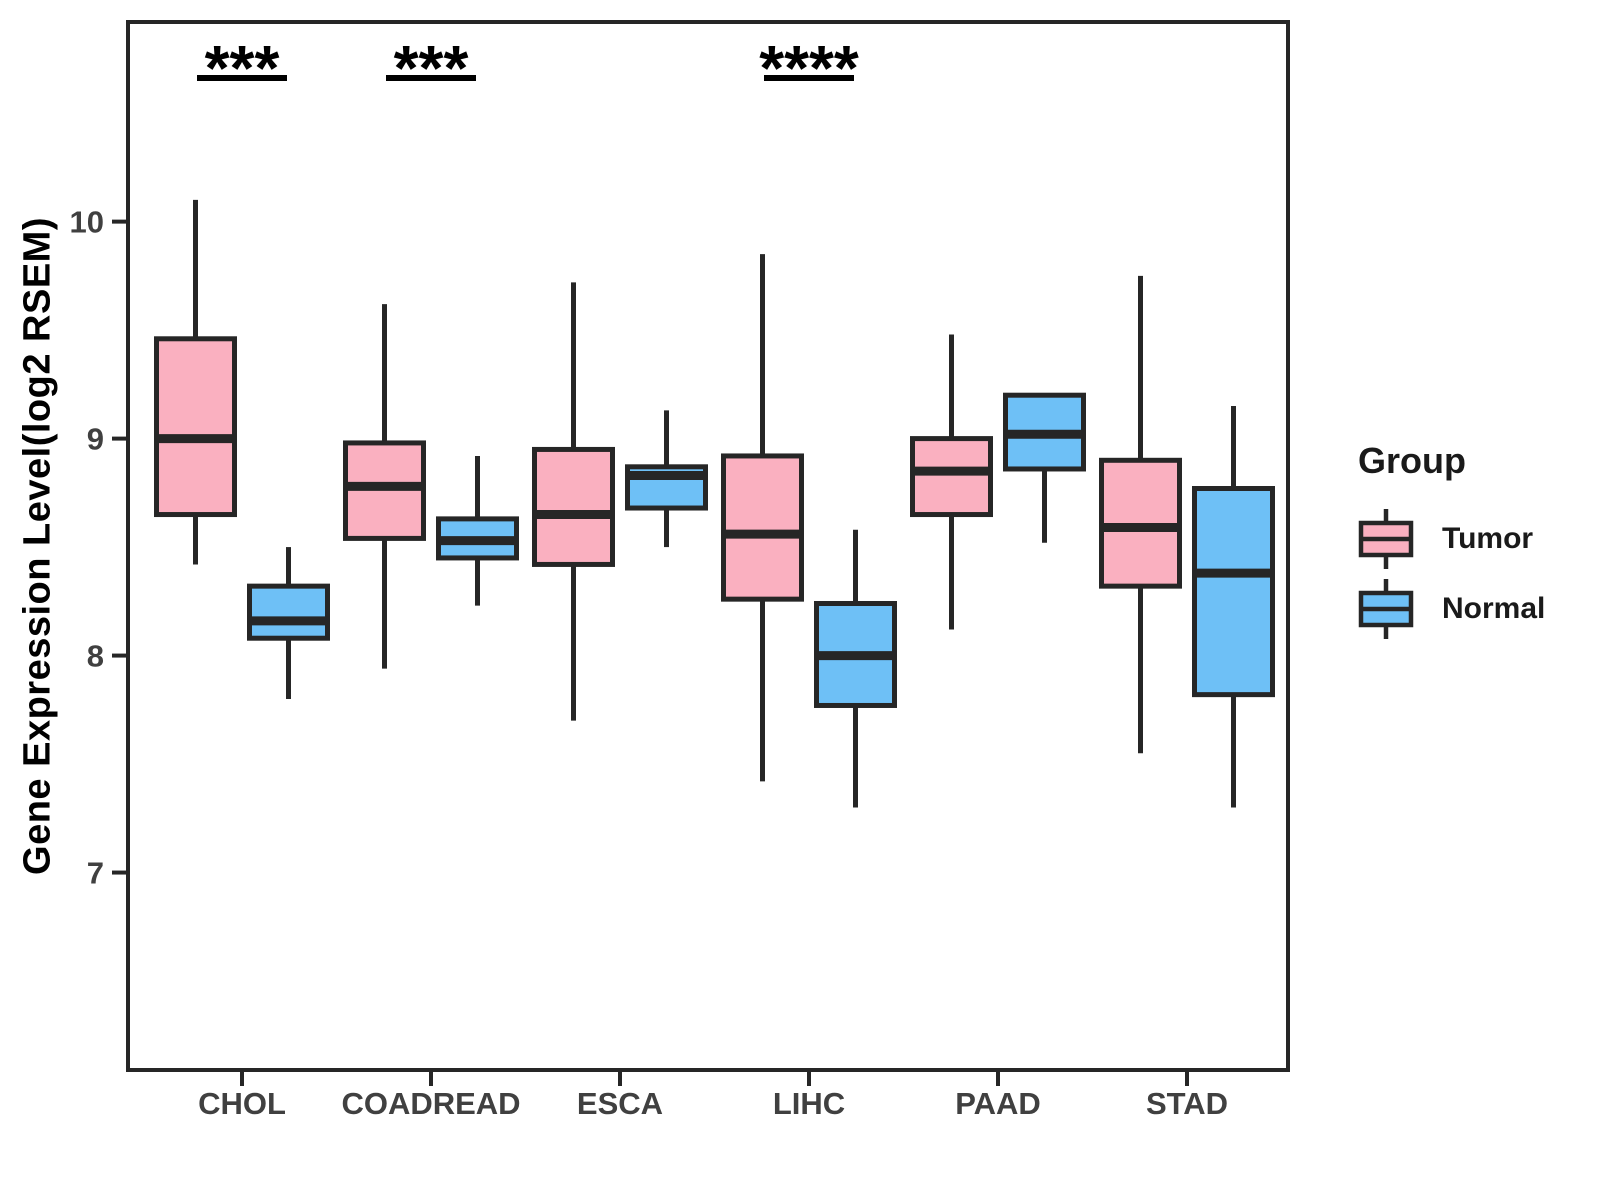 This screenshot has height=1200, width=1600. I want to click on legend-item-normal: Normal, so click(1451, 609).